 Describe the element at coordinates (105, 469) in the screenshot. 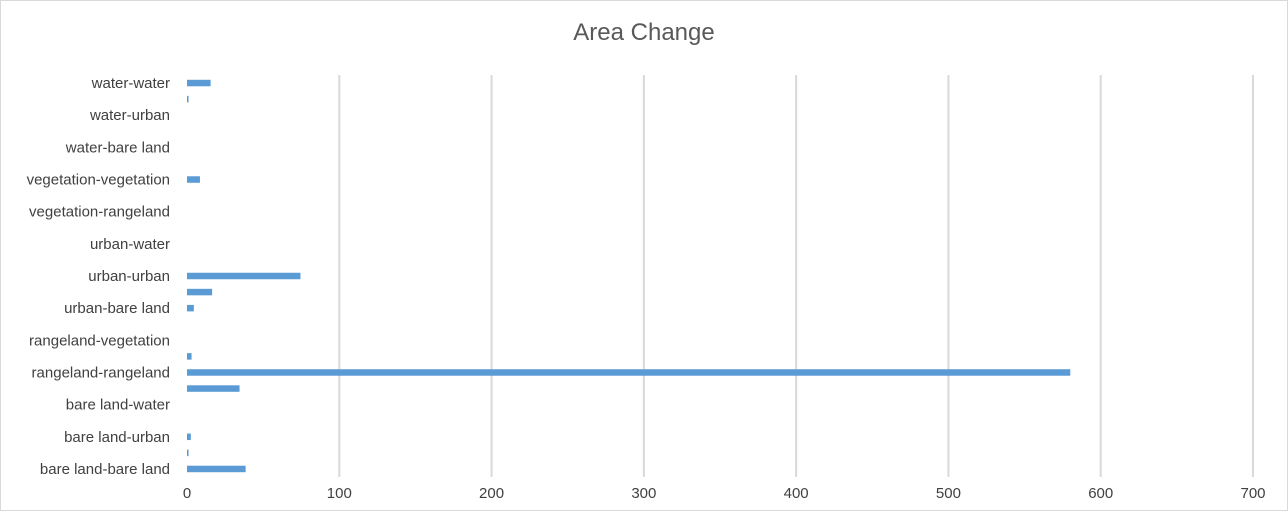

I see `category-label: bare land-bare land` at that location.